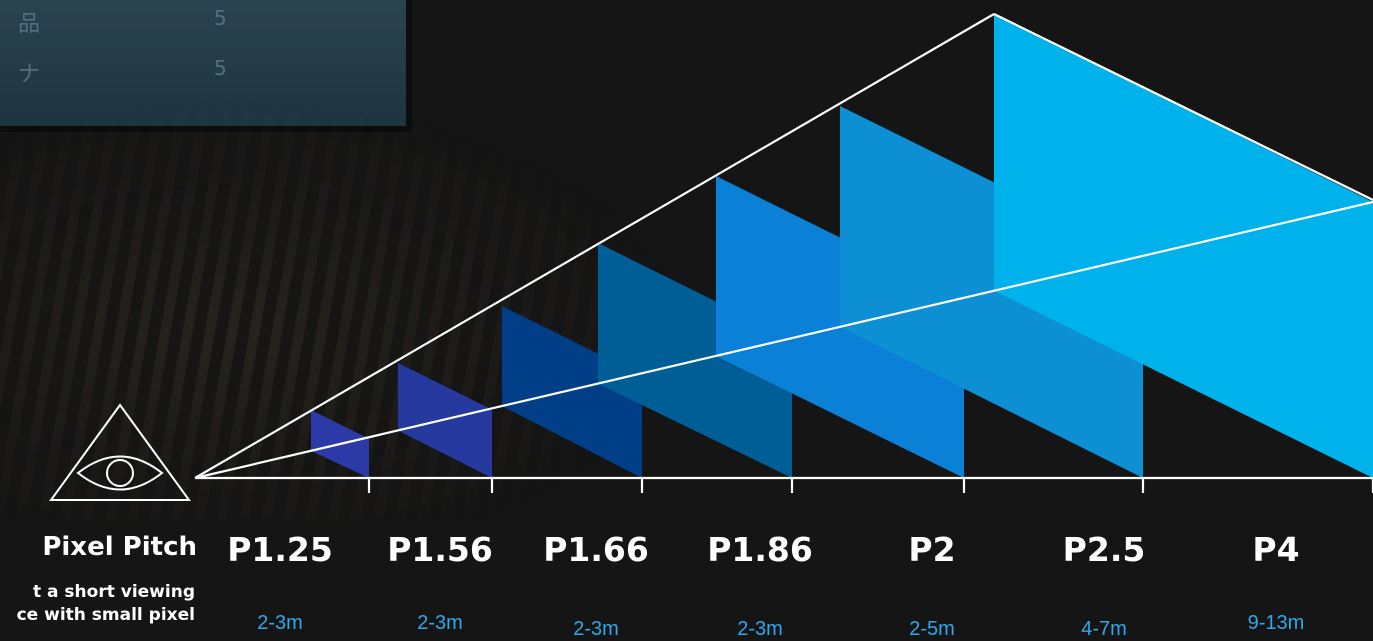 Image resolution: width=1373 pixels, height=641 pixels. I want to click on pitch-label: P2.5, so click(1104, 549).